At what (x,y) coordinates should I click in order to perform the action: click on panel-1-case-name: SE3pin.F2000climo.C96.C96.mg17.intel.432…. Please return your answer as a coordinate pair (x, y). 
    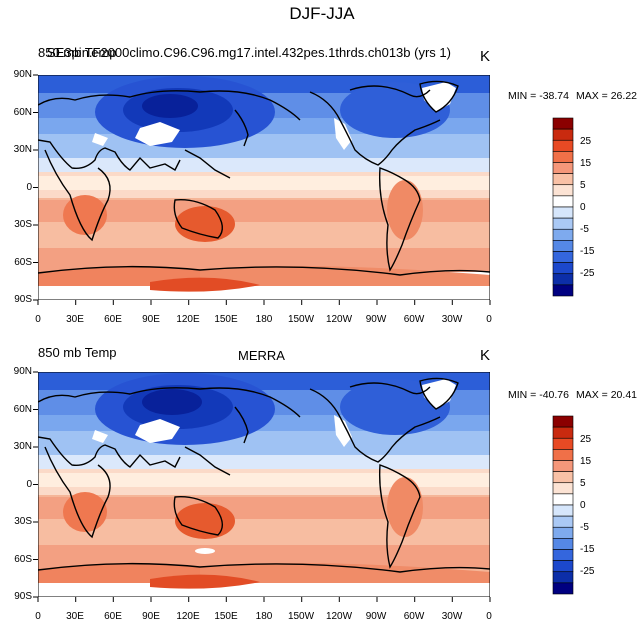
    Looking at the image, I should click on (249, 52).